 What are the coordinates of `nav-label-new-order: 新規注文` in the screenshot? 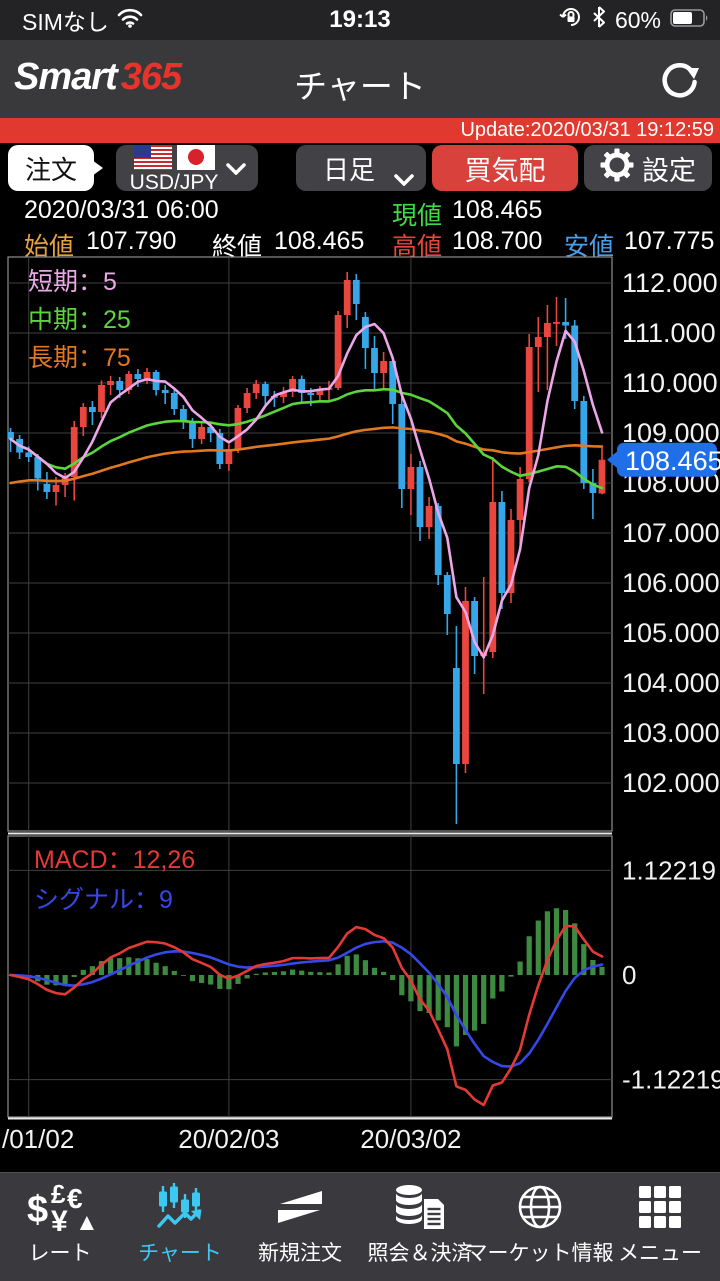 It's located at (300, 1253).